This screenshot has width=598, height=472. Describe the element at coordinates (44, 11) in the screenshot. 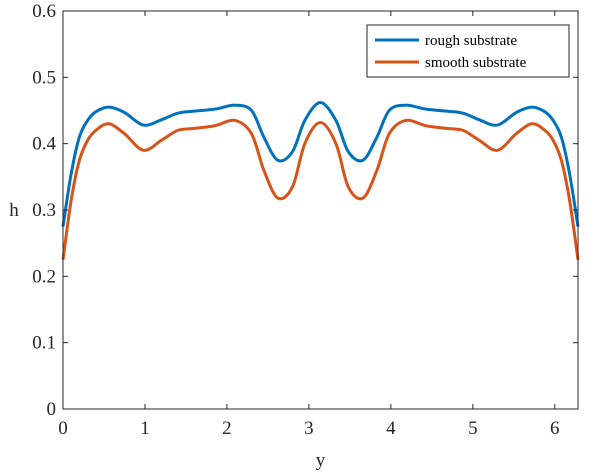

I see `y-tick-label: 0.6` at that location.